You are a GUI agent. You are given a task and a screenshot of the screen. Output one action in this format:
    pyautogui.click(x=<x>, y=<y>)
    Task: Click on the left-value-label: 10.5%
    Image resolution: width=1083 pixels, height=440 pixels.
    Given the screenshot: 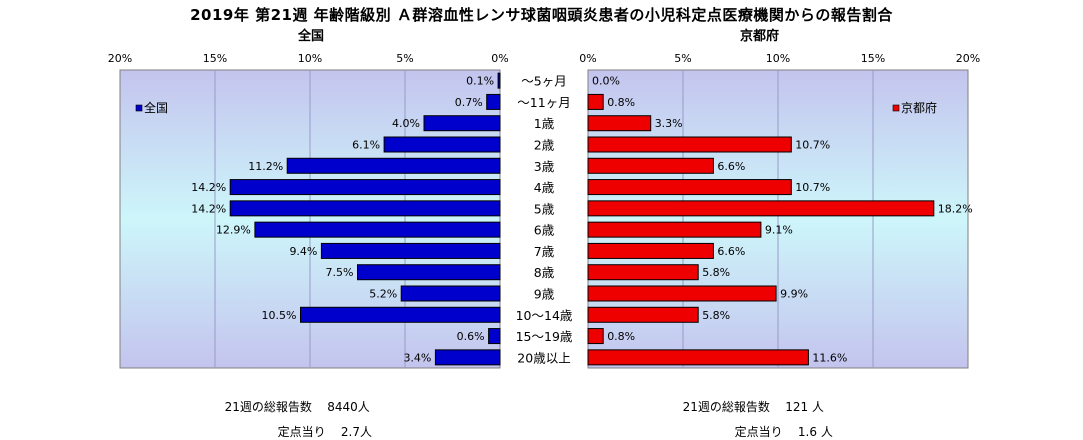 What is the action you would take?
    pyautogui.click(x=279, y=315)
    